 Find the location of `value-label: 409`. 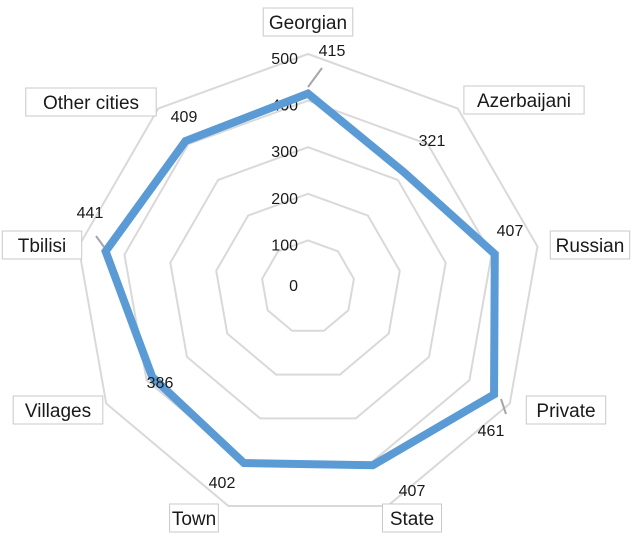

value-label: 409 is located at coordinates (184, 117).